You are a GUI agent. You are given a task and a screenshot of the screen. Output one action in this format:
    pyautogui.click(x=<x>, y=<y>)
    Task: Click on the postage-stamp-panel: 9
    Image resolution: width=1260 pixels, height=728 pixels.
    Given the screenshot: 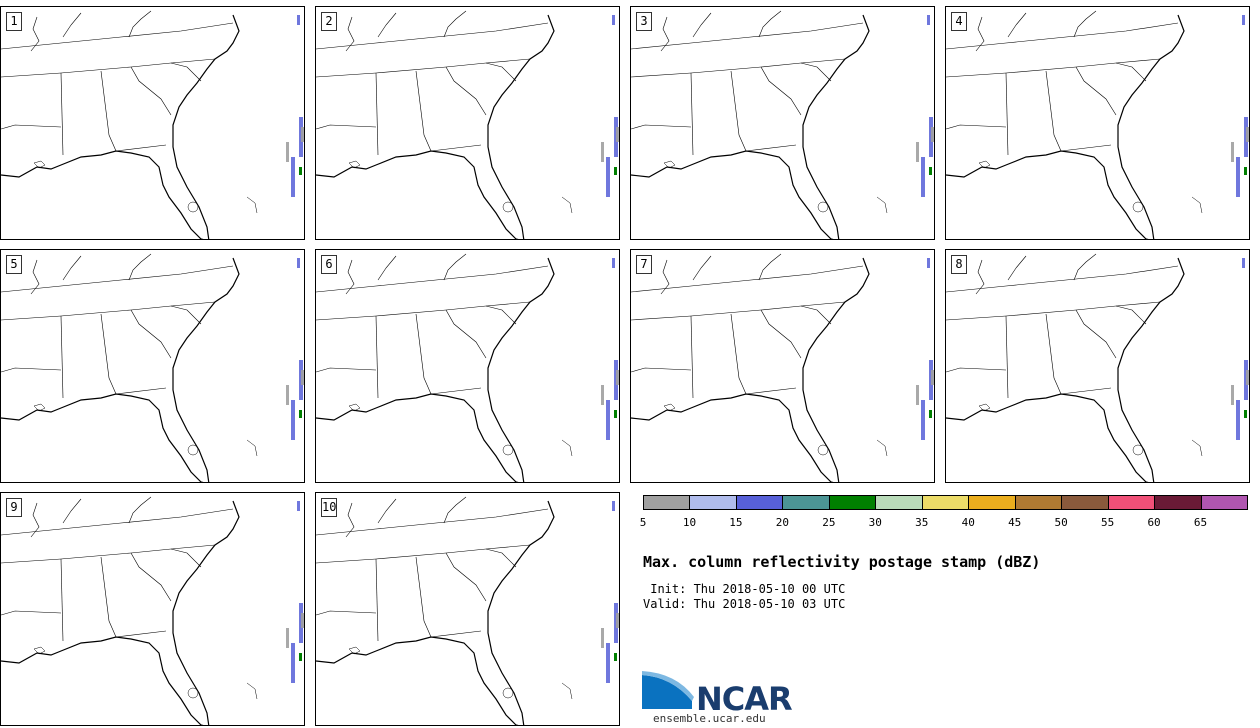 What is the action you would take?
    pyautogui.click(x=152, y=609)
    